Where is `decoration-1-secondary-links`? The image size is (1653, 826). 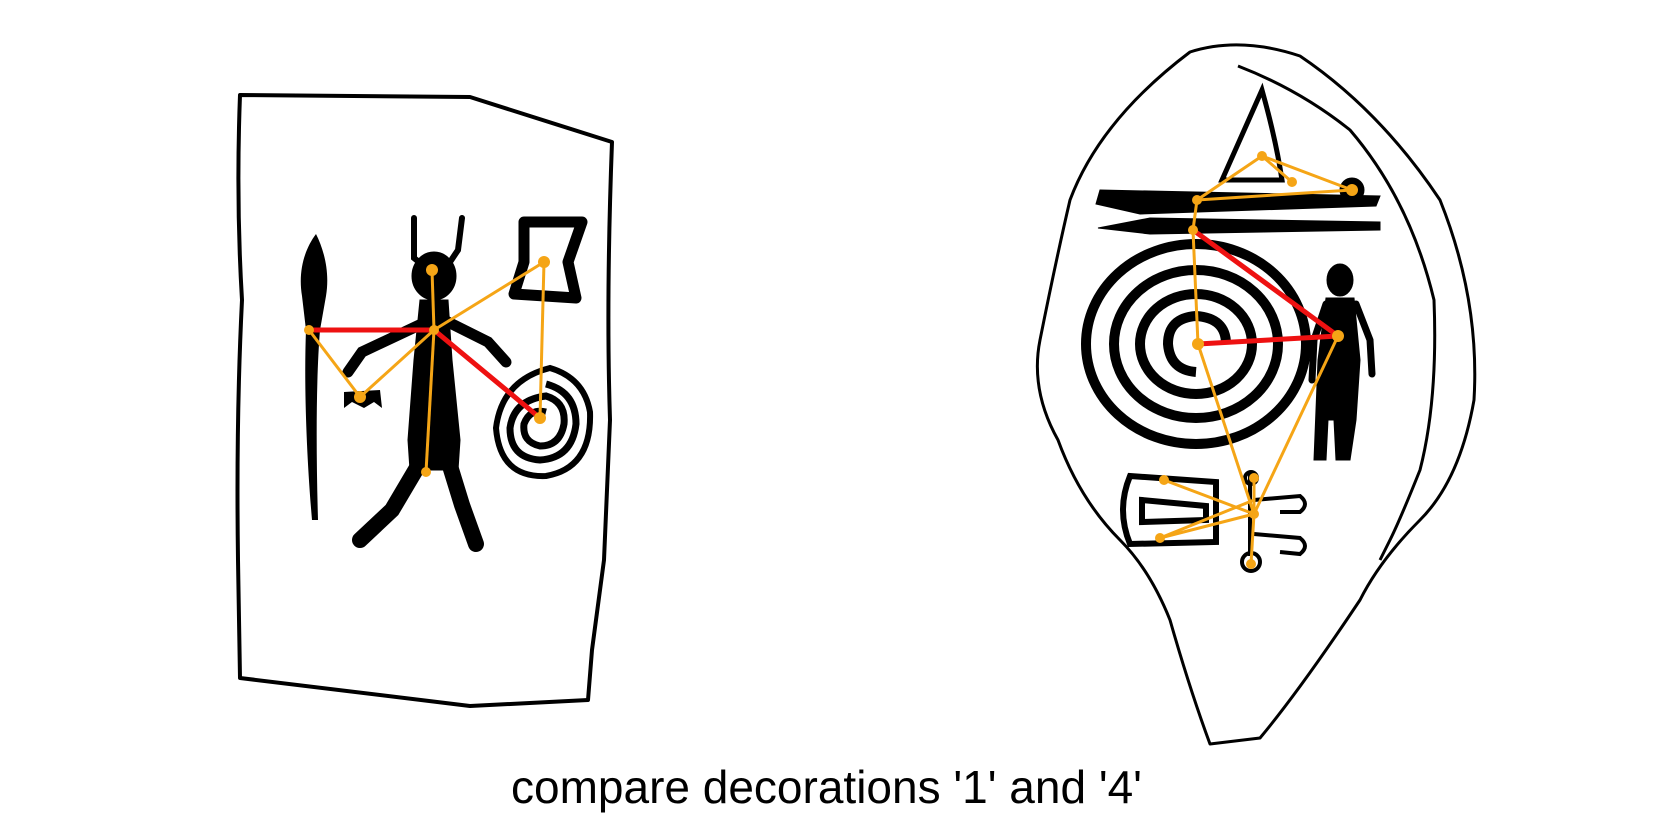
decoration-1-secondary-links is located at coordinates (426, 366).